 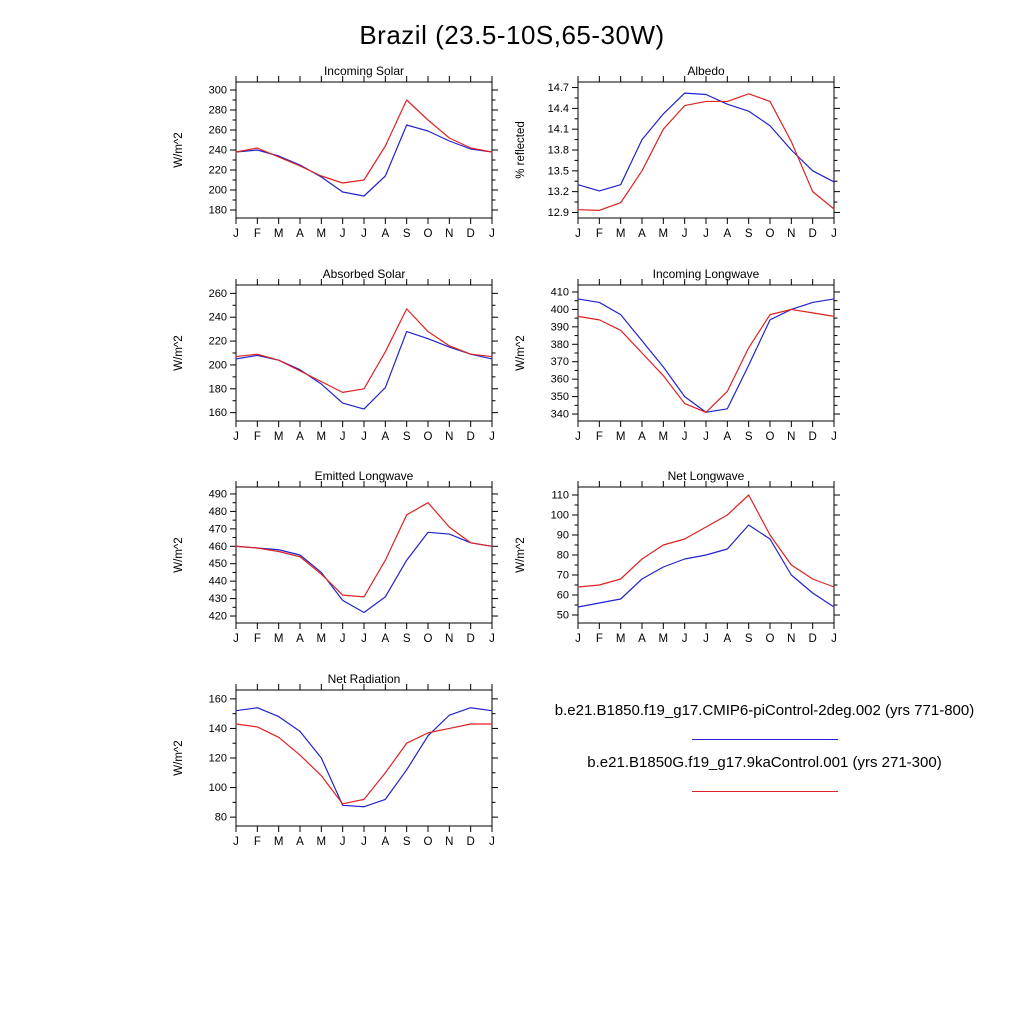 I want to click on svg-text: 400, so click(x=560, y=310).